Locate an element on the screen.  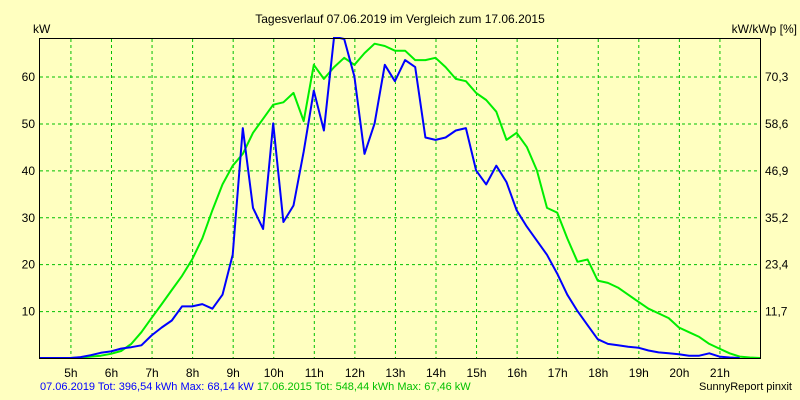
x-tick-label: 19h is located at coordinates (639, 373).